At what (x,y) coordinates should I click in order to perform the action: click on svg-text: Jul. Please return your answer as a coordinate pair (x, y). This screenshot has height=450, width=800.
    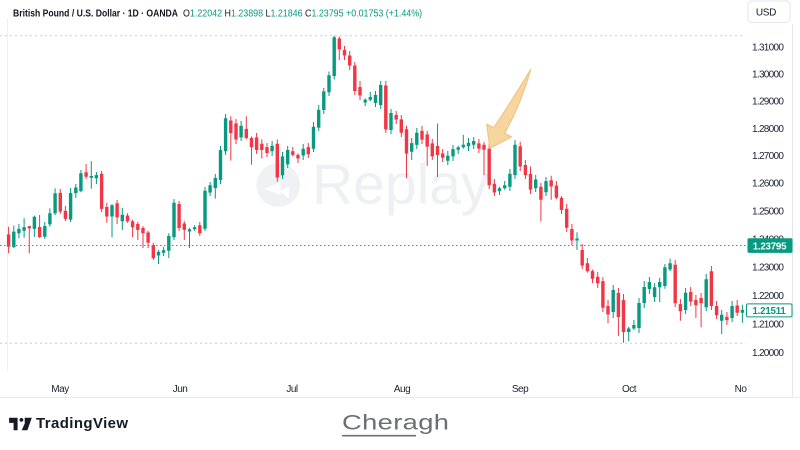
    Looking at the image, I should click on (292, 389).